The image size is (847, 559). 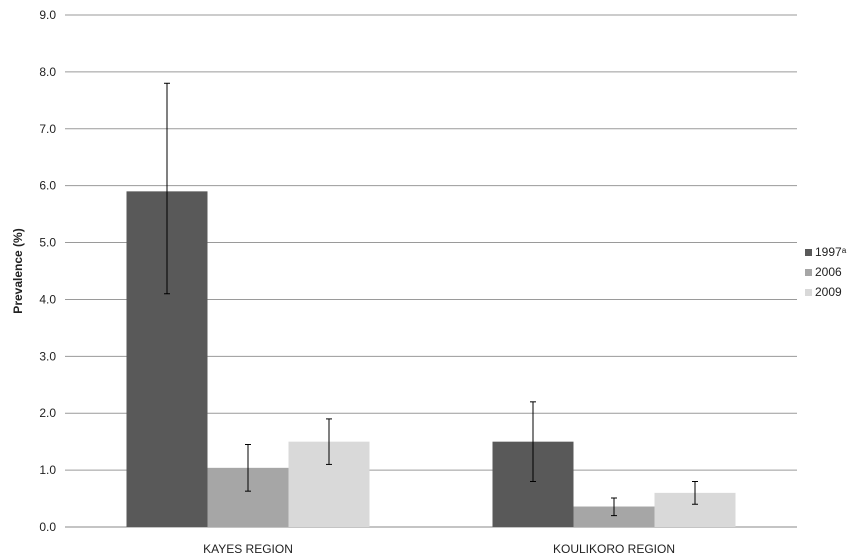 What do you see at coordinates (831, 252) in the screenshot?
I see `legend-label: 1997ᵃ` at bounding box center [831, 252].